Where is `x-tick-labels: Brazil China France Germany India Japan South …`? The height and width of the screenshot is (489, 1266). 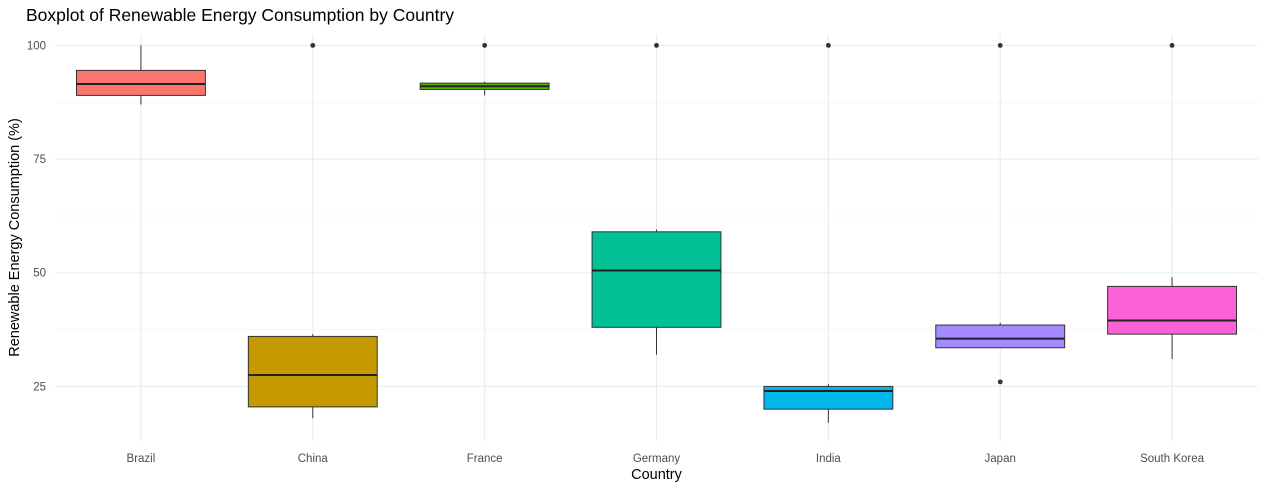 x-tick-labels: Brazil China France Germany India Japan South … is located at coordinates (666, 459).